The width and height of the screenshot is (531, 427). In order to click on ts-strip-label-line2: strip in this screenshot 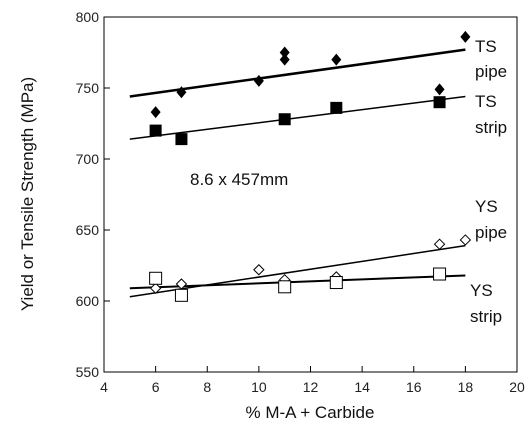, I will do `click(491, 127)`.